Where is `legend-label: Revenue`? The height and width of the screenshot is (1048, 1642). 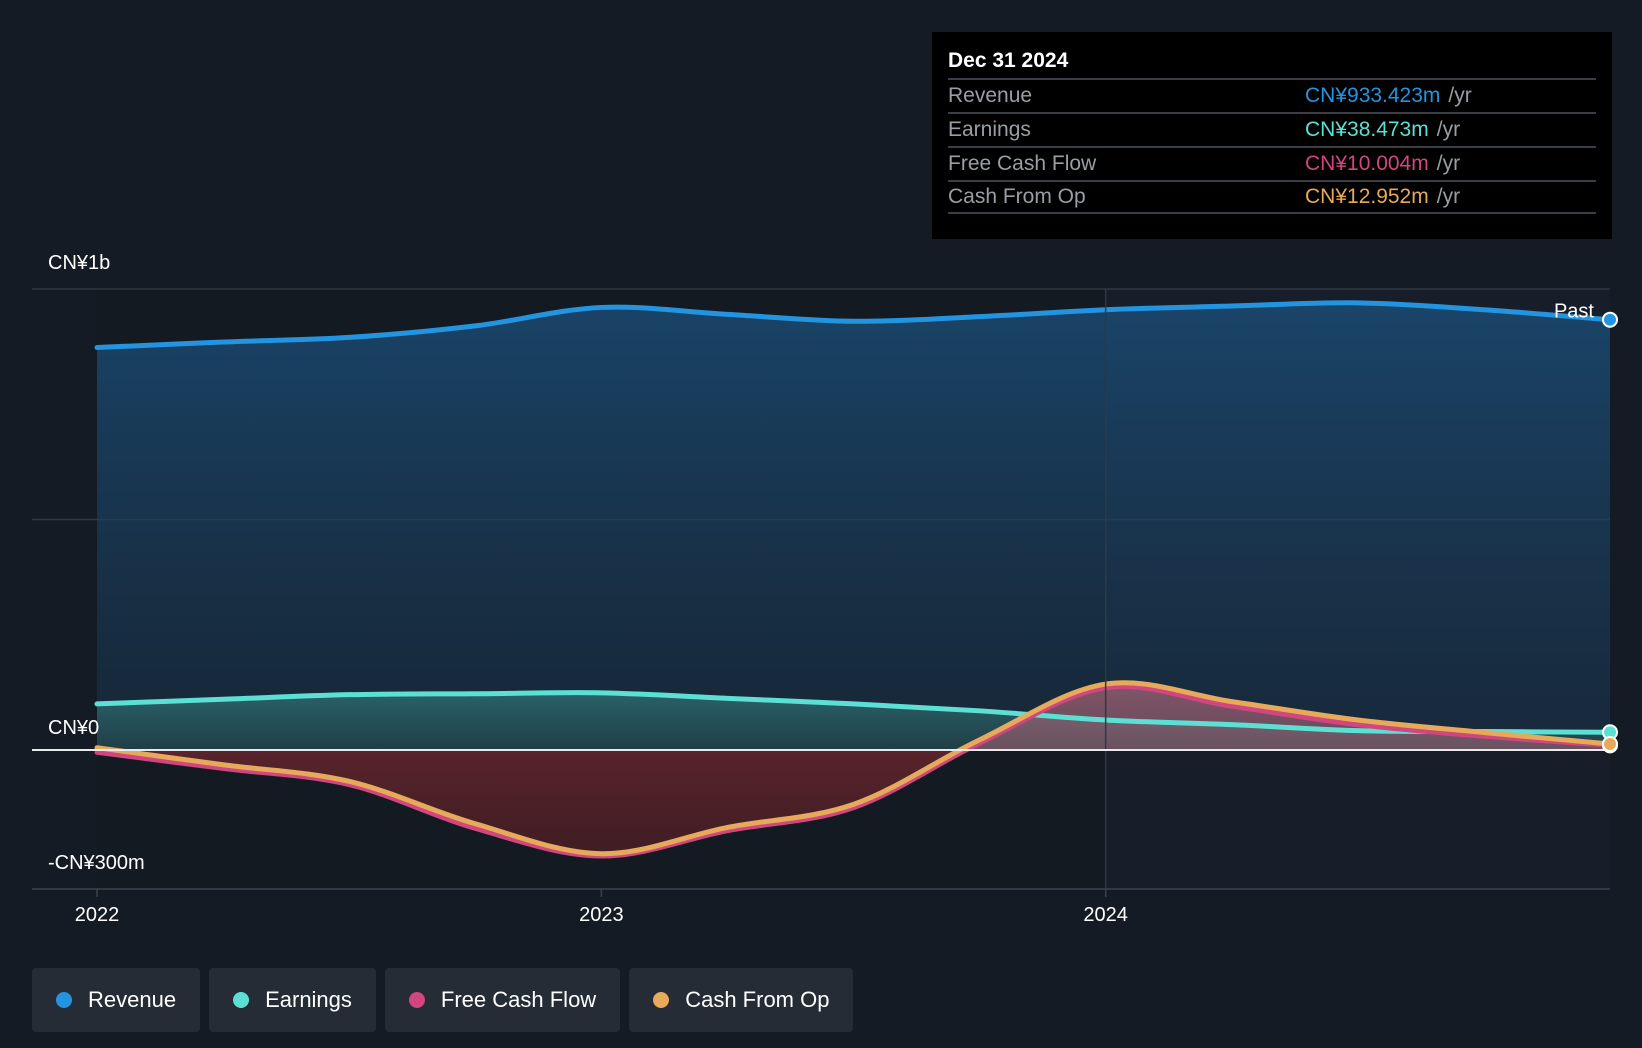
legend-label: Revenue is located at coordinates (132, 999).